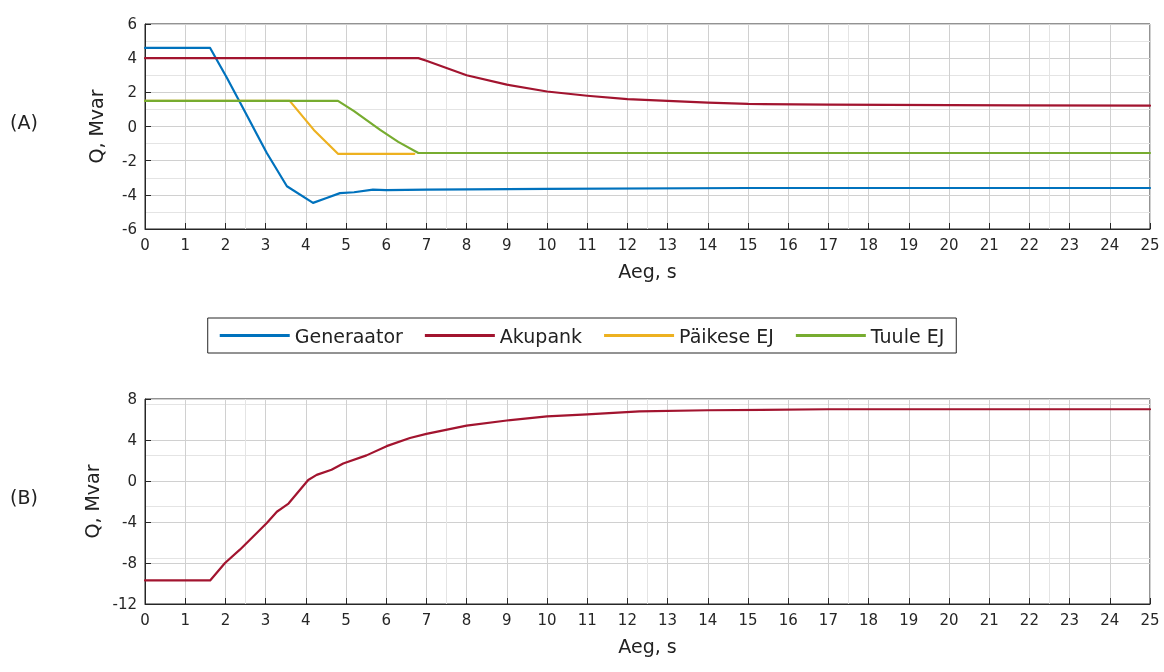  I want to click on y-tick-label: -8, so click(129, 563).